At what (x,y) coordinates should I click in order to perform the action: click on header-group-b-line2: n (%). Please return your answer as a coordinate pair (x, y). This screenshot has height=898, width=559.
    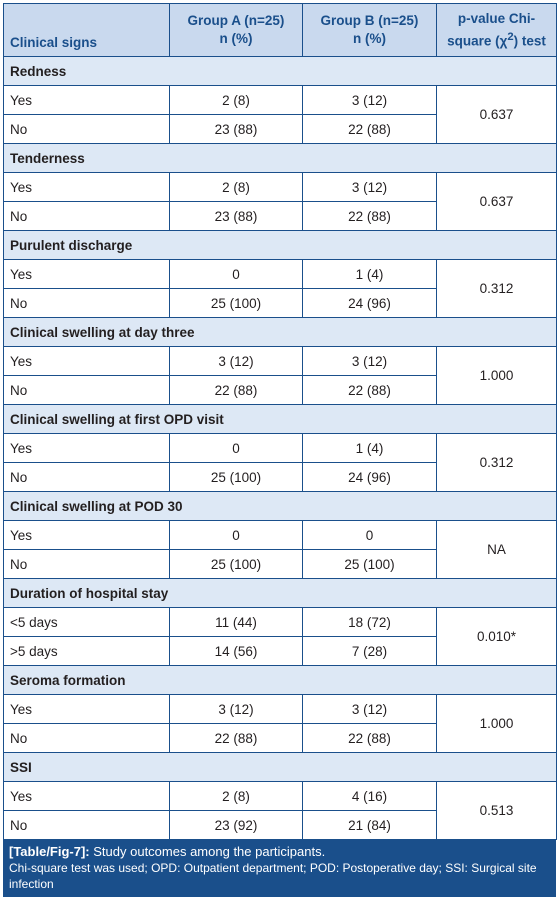
    Looking at the image, I should click on (369, 38).